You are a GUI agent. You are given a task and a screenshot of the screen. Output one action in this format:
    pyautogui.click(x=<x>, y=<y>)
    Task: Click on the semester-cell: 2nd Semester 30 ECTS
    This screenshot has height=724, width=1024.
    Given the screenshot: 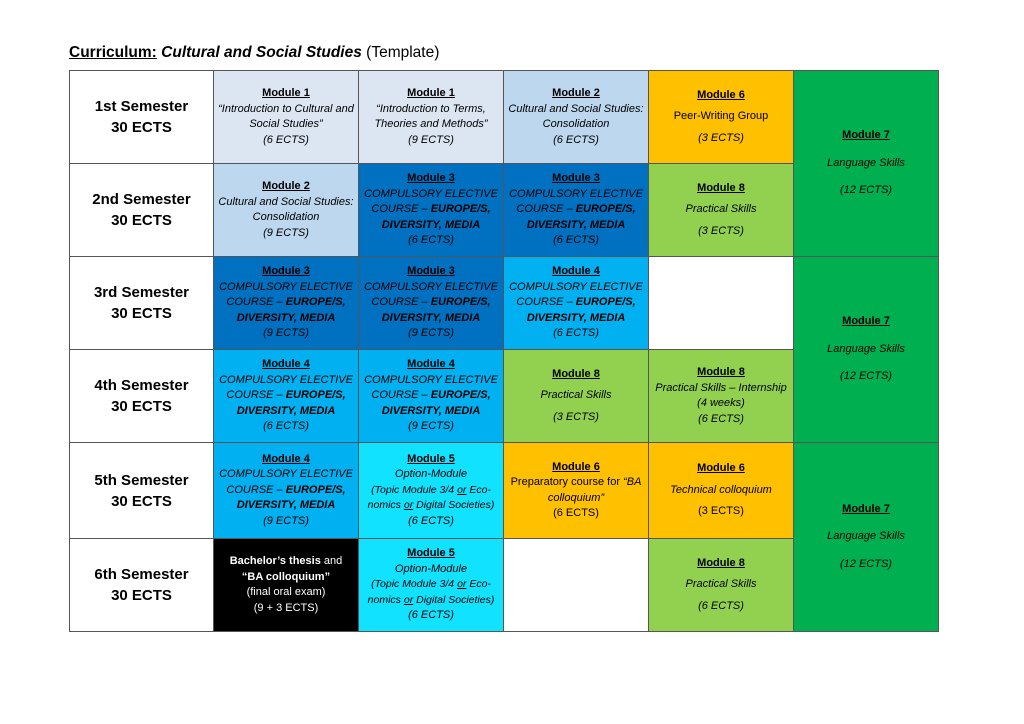 What is the action you would take?
    pyautogui.click(x=141, y=210)
    